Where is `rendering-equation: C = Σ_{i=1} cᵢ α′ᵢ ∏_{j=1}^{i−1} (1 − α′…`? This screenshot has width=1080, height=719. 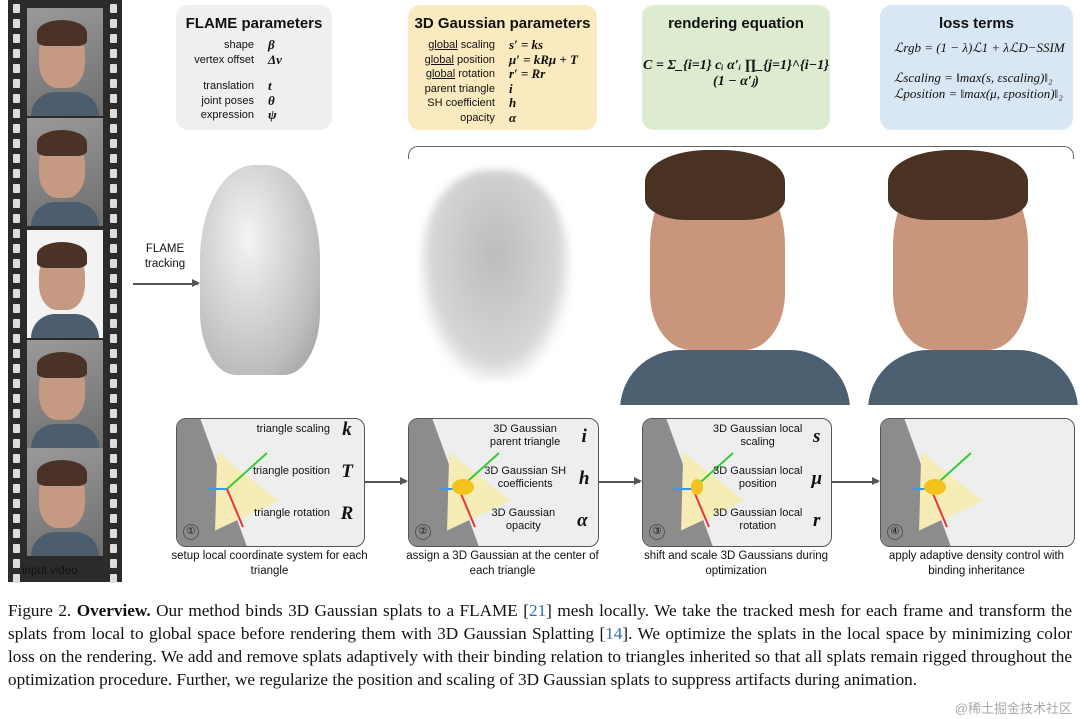
rendering-equation: C = Σ_{i=1} cᵢ α′ᵢ ∏_{j=1}^{i−1} (1 − α′… is located at coordinates (736, 73).